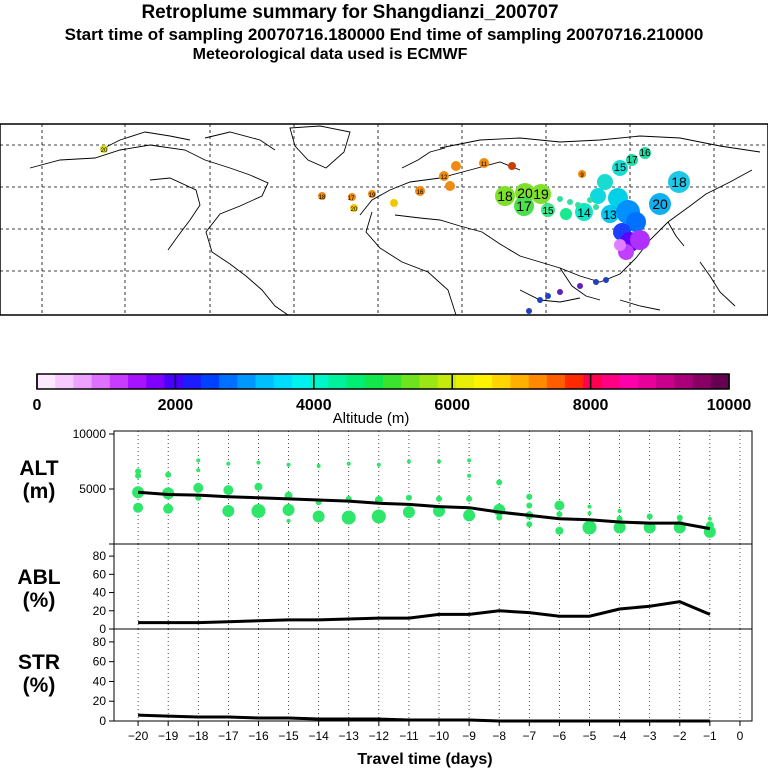  I want to click on colorbar-tick-label: 8000, so click(591, 405).